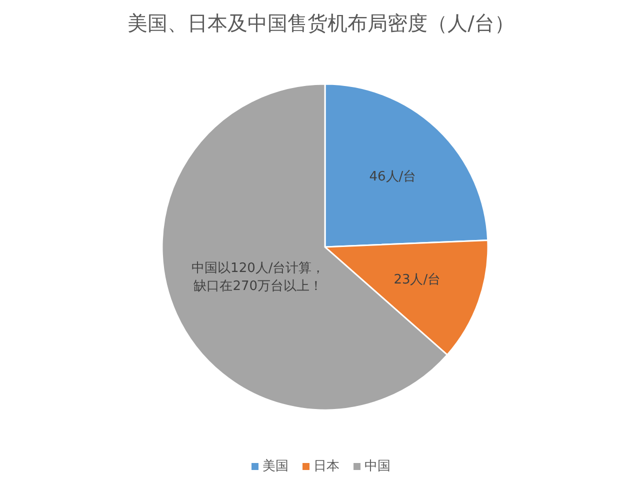  What do you see at coordinates (377, 466) in the screenshot?
I see `legend-label: 中国` at bounding box center [377, 466].